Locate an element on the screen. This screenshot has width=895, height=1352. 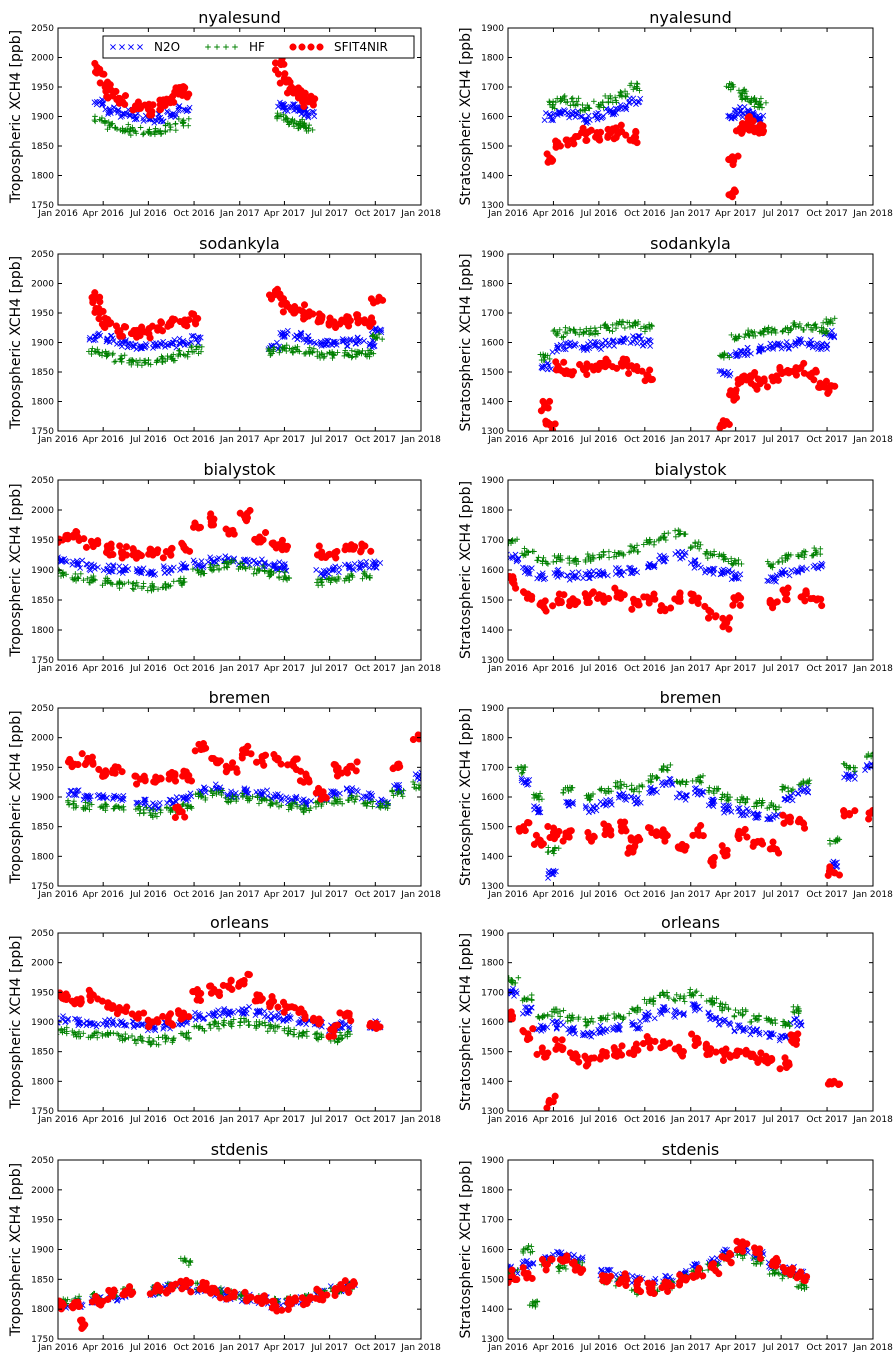
y-tick-label: 1950 is located at coordinates (42, 768).